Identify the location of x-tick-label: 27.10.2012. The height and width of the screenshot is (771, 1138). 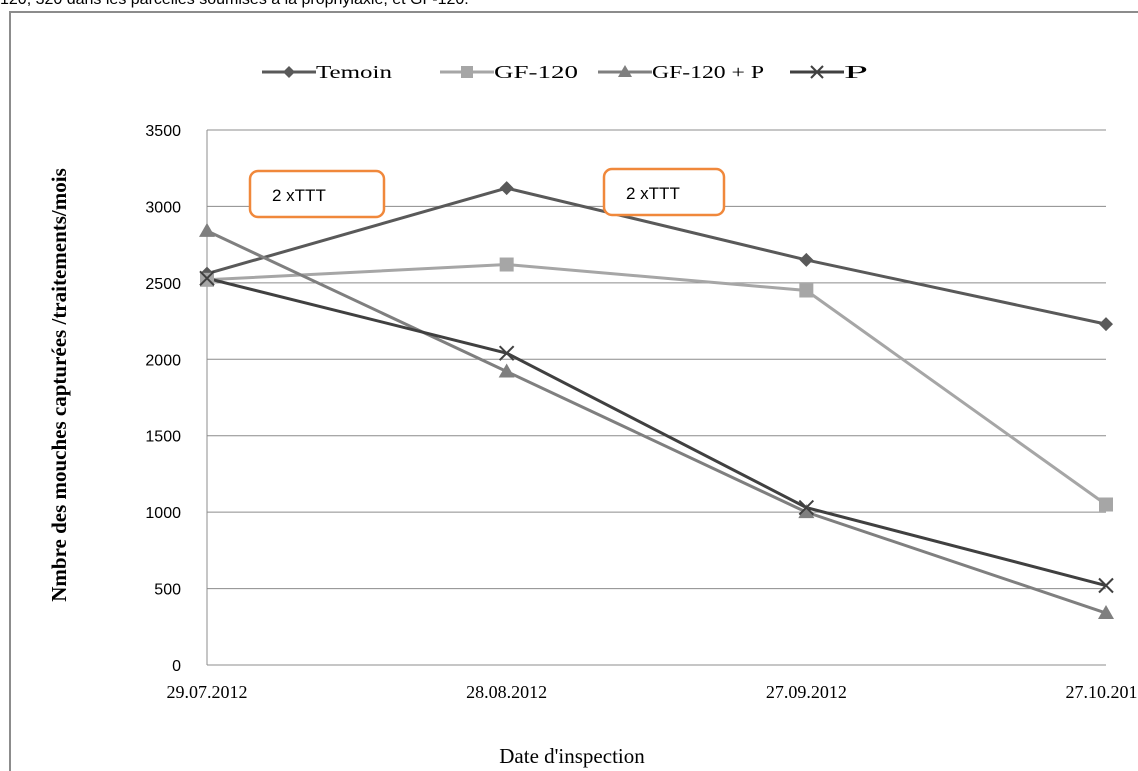
(1102, 692).